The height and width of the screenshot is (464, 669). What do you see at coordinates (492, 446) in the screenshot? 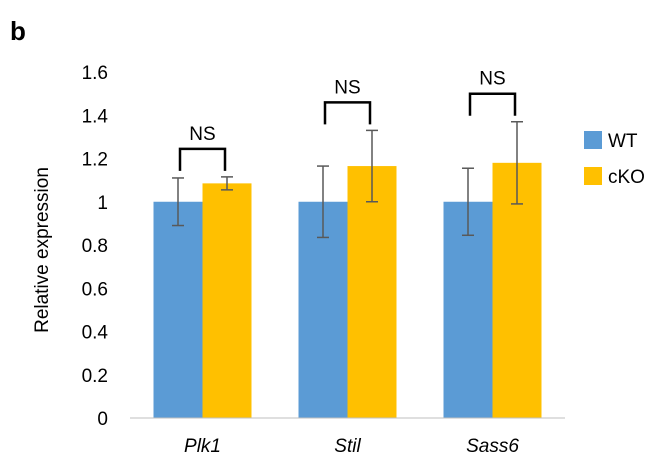
I see `category-label: Sass6` at bounding box center [492, 446].